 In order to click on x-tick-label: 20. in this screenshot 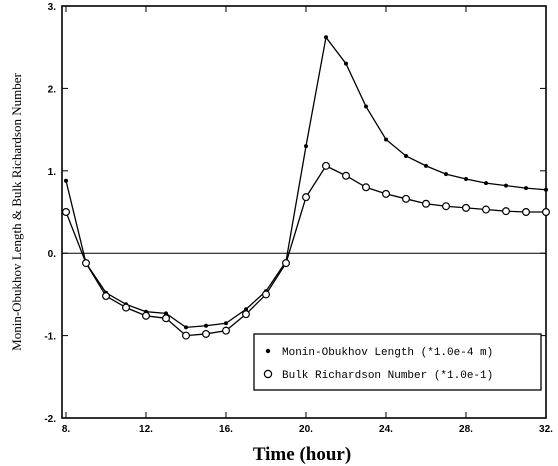, I will do `click(306, 429)`.